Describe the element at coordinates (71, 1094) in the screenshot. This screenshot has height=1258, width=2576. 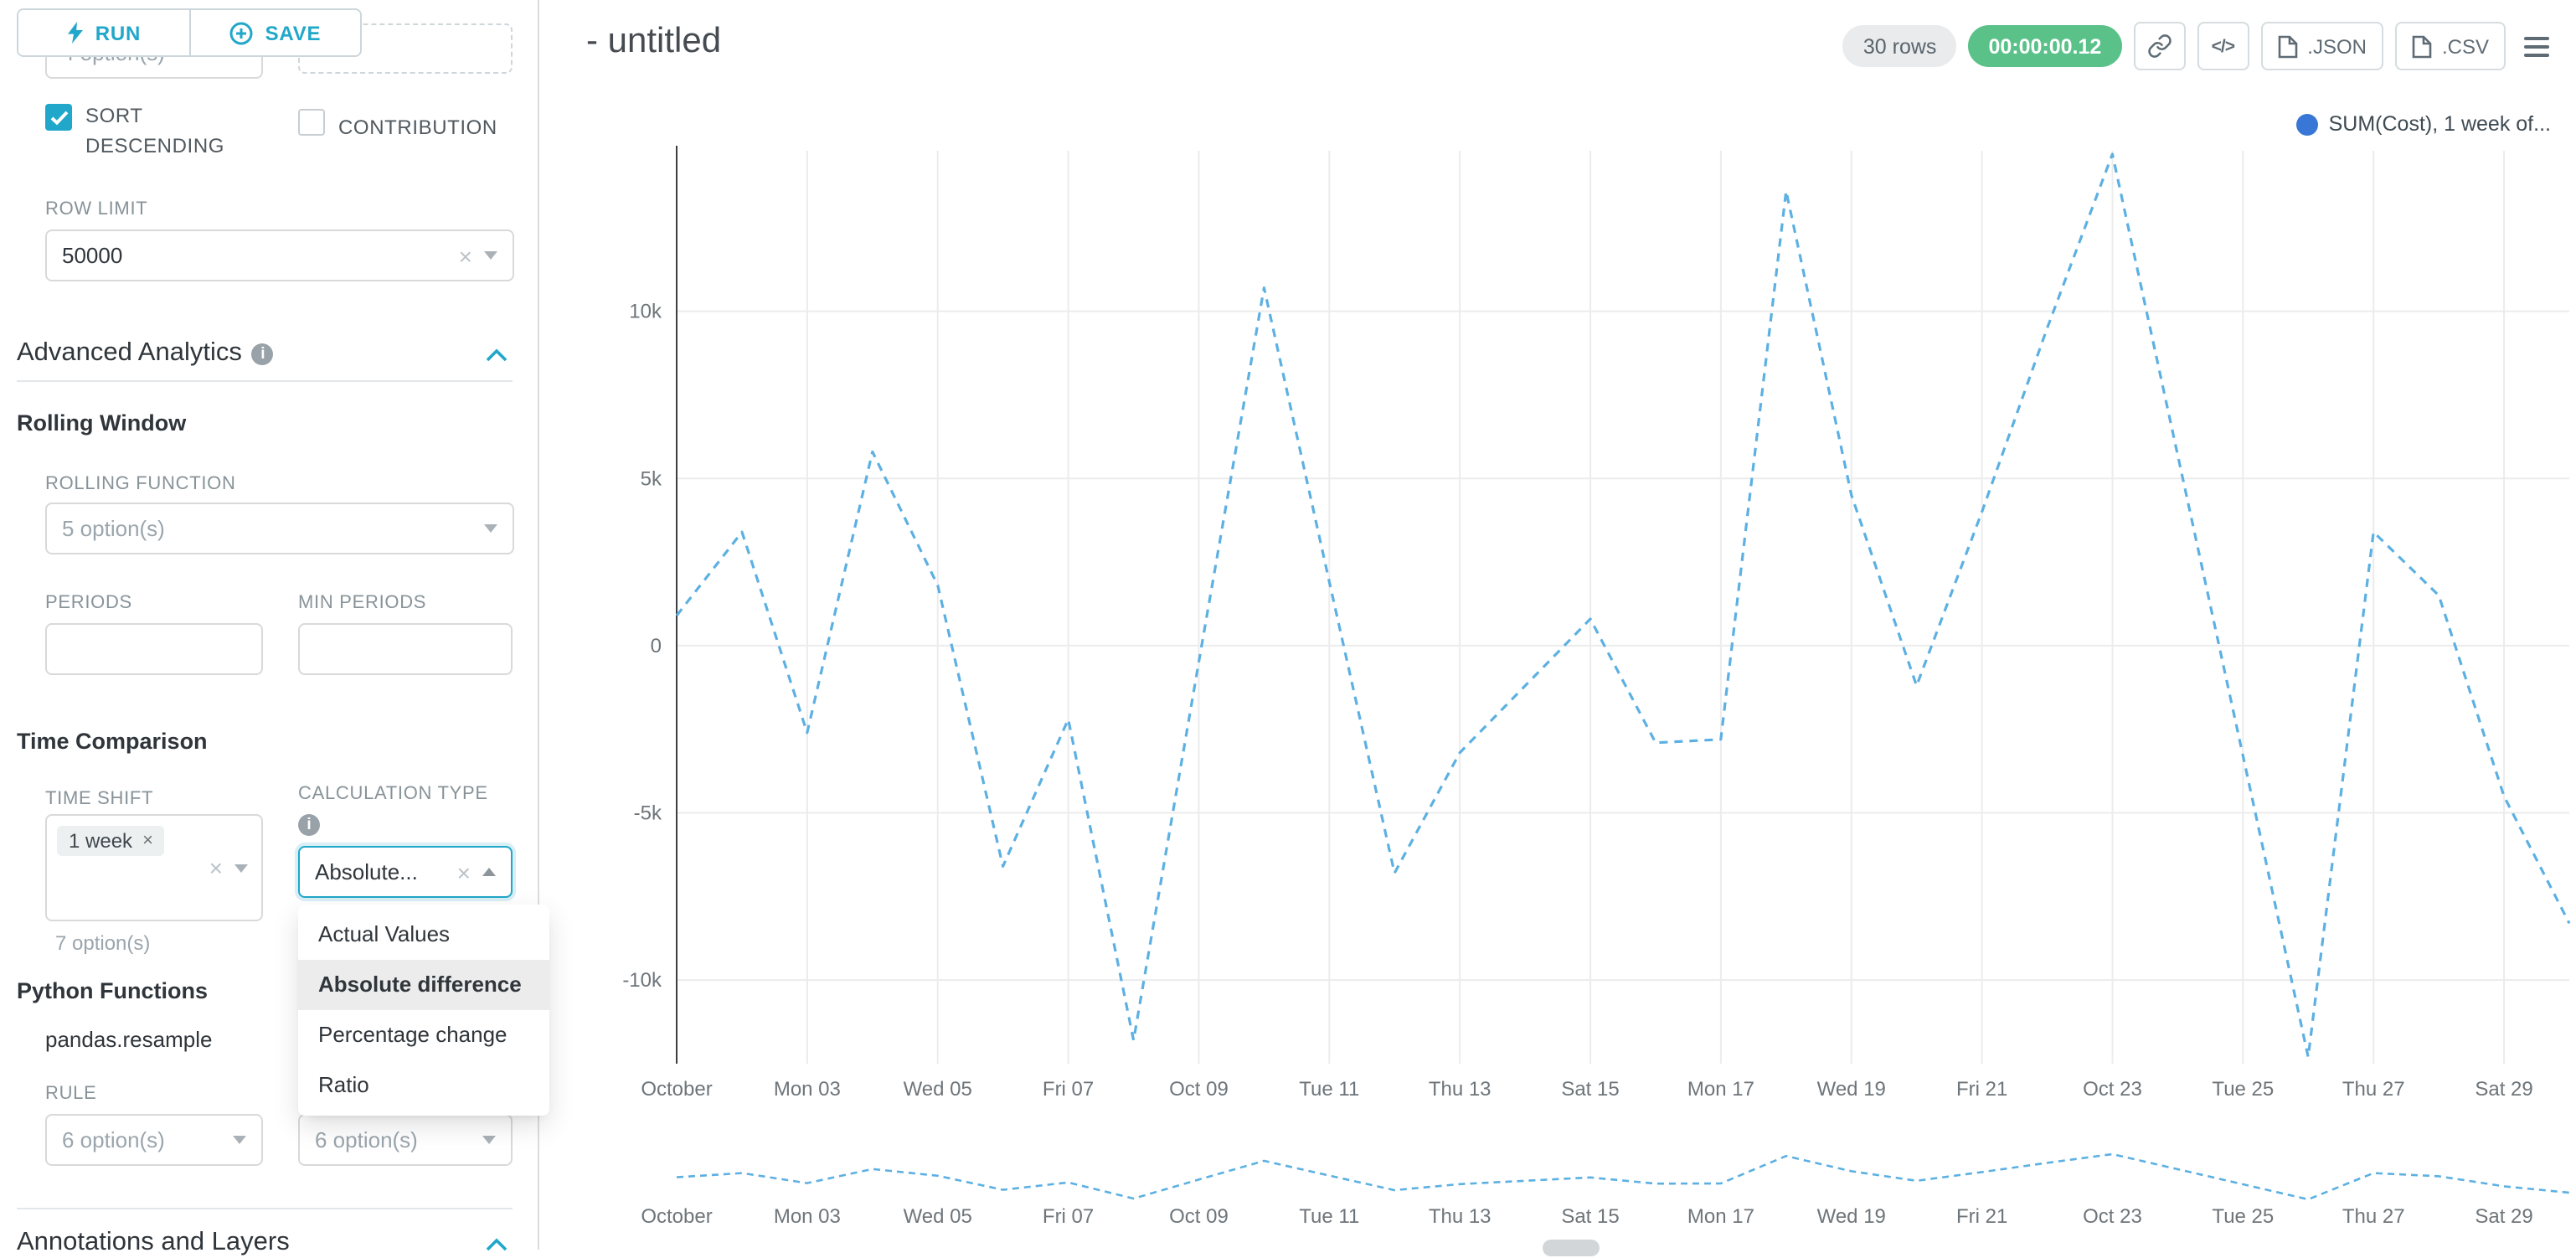
I see `rule-label: RULE` at that location.